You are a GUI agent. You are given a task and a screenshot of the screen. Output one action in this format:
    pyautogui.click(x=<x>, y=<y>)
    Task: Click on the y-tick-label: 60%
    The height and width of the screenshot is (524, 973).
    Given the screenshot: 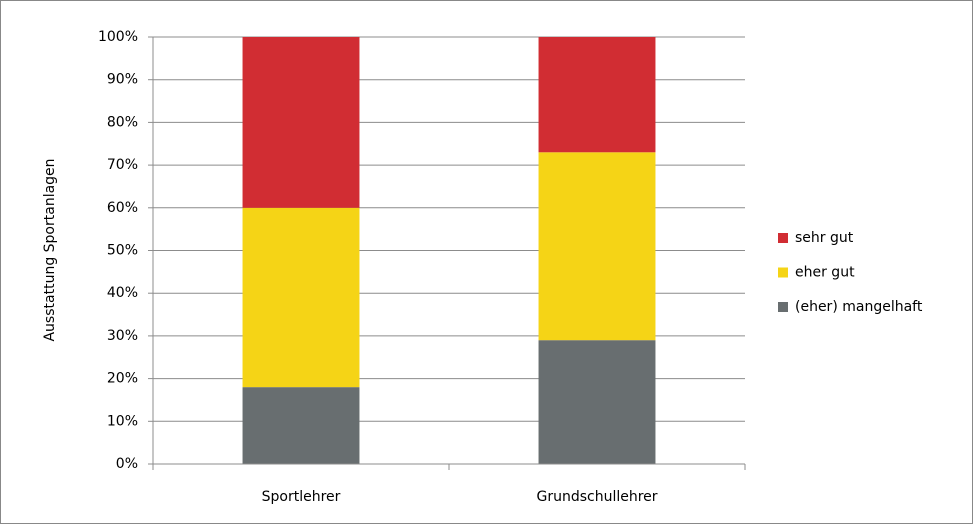 What is the action you would take?
    pyautogui.click(x=122, y=208)
    